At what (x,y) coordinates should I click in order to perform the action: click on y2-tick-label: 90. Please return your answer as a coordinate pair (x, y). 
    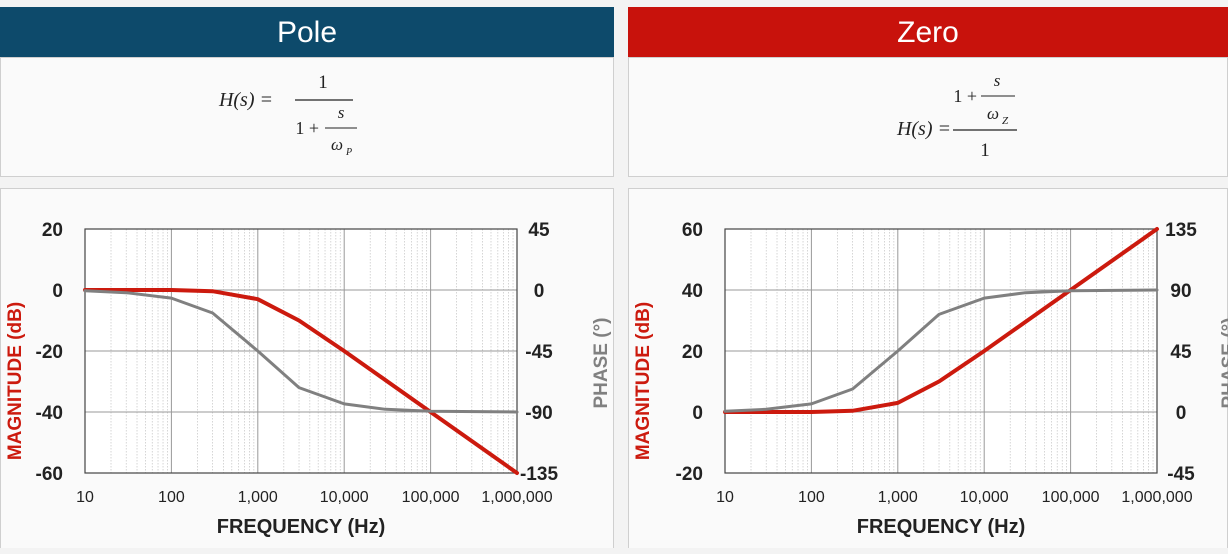
    Looking at the image, I should click on (1180, 291).